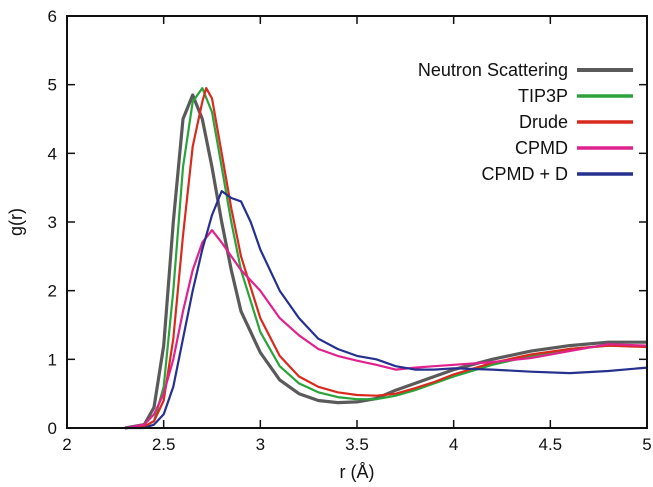 The height and width of the screenshot is (487, 653). I want to click on y-tick-label: 1, so click(52, 359).